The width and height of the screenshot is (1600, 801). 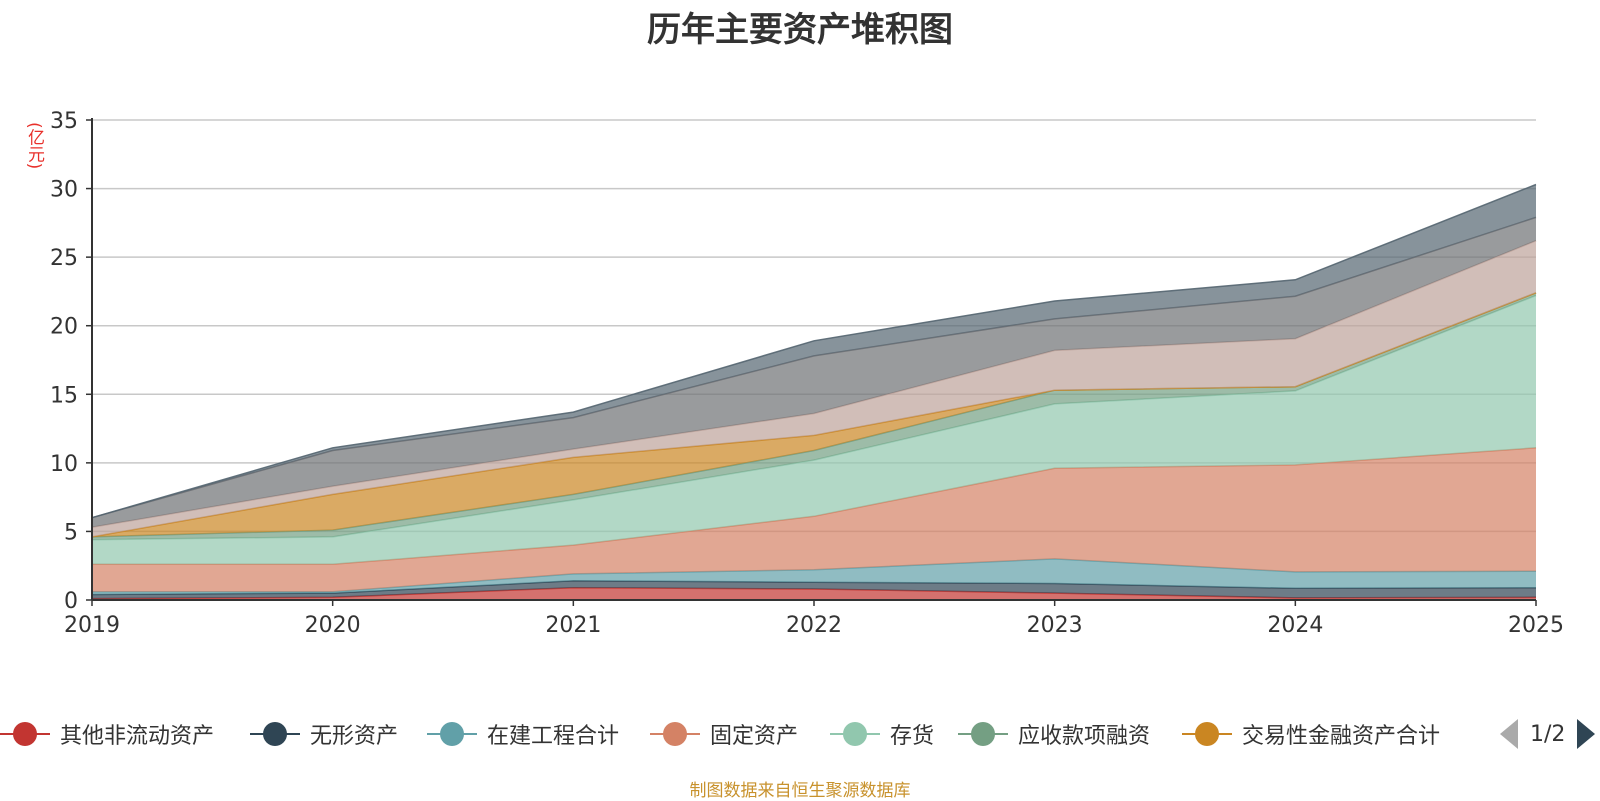 What do you see at coordinates (71, 532) in the screenshot?
I see `y-tick-label-5: 5` at bounding box center [71, 532].